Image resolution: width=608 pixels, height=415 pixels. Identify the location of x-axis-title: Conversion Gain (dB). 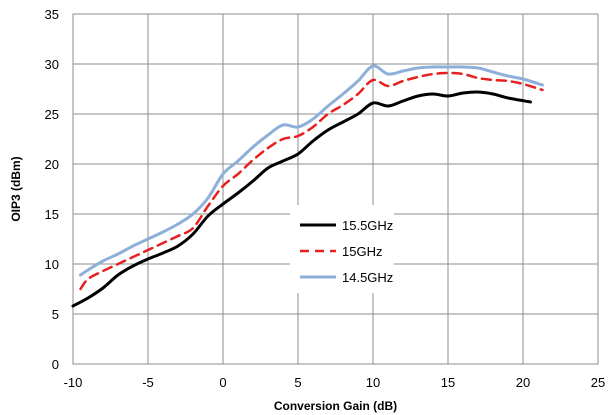
(335, 406).